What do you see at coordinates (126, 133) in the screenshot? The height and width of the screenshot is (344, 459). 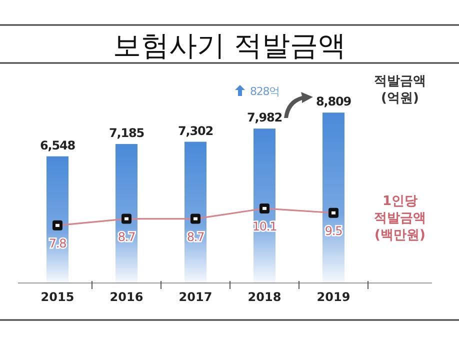 I see `data-label: 7,185` at bounding box center [126, 133].